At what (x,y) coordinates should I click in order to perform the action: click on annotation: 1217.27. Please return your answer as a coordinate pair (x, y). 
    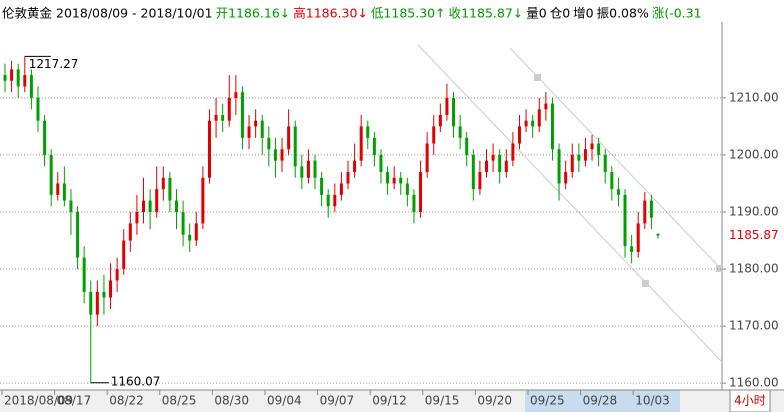
    Looking at the image, I should click on (54, 64).